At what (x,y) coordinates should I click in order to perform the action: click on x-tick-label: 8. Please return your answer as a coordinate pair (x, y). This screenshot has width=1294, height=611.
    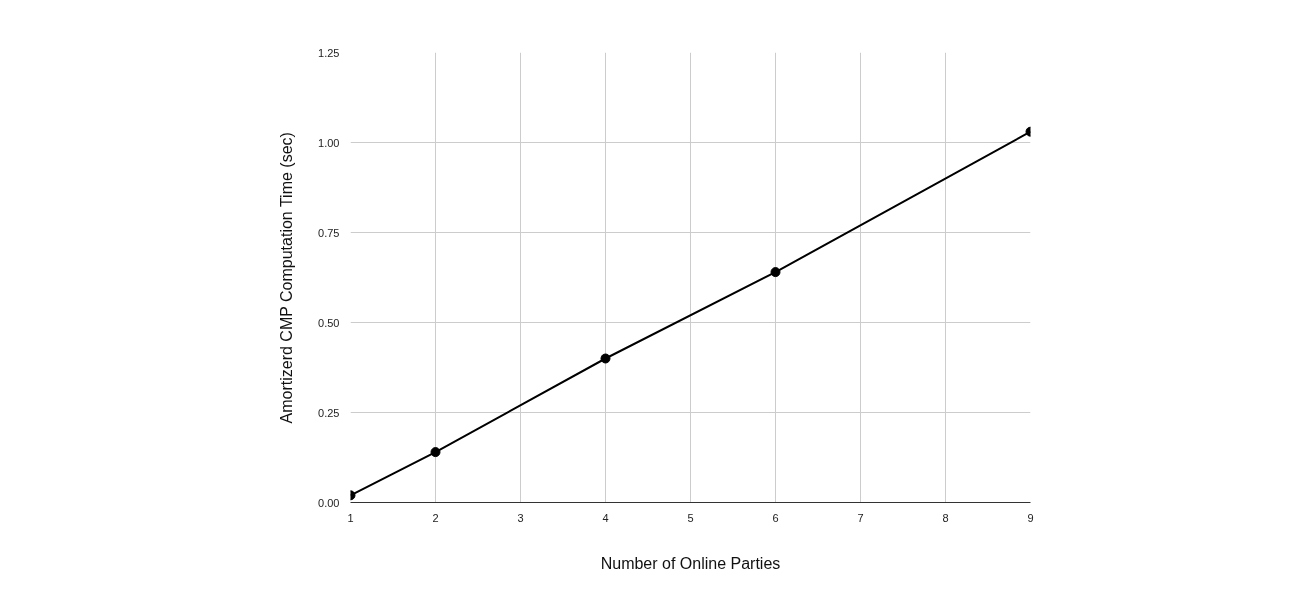
    Looking at the image, I should click on (945, 517).